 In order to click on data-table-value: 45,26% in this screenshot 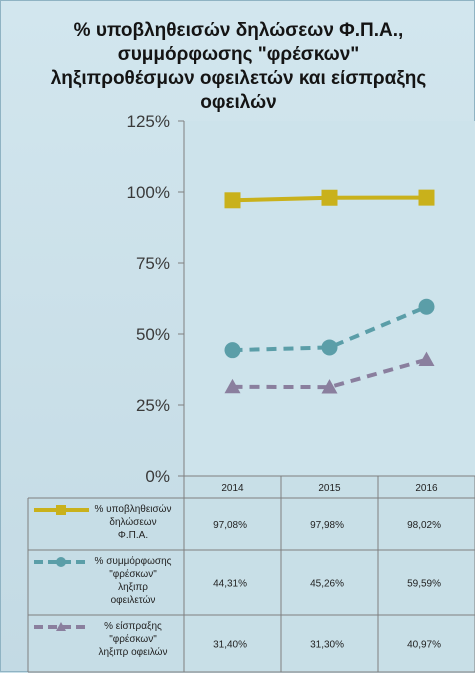, I will do `click(327, 584)`.